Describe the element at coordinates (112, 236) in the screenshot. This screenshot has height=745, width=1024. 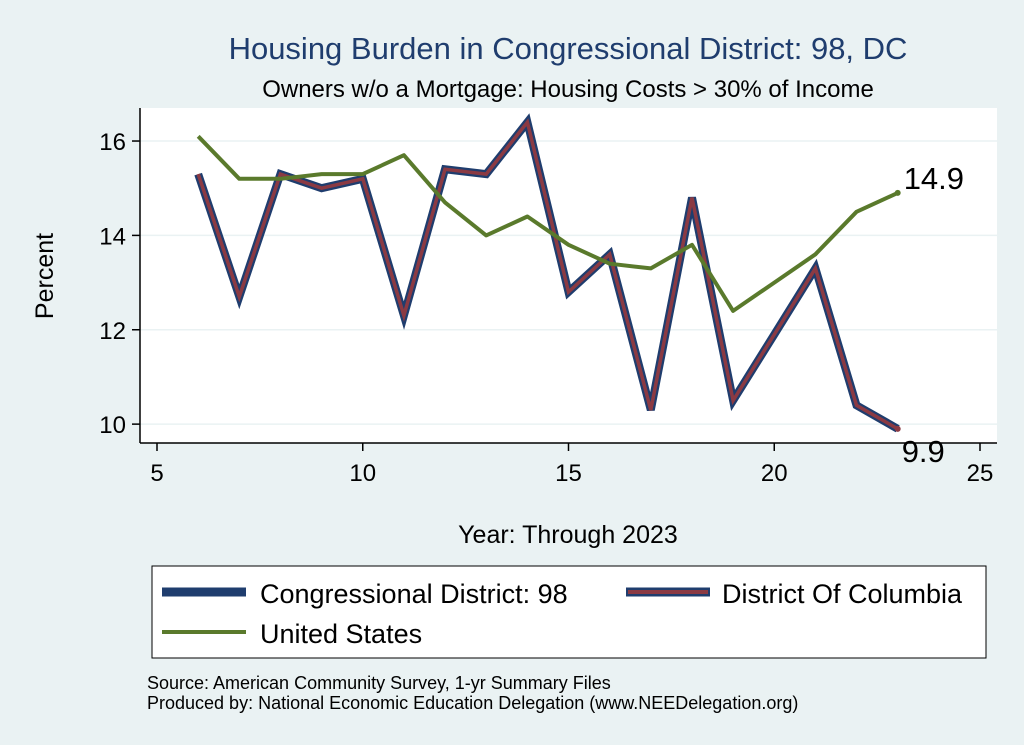
I see `y-tick-label-14: 14` at that location.